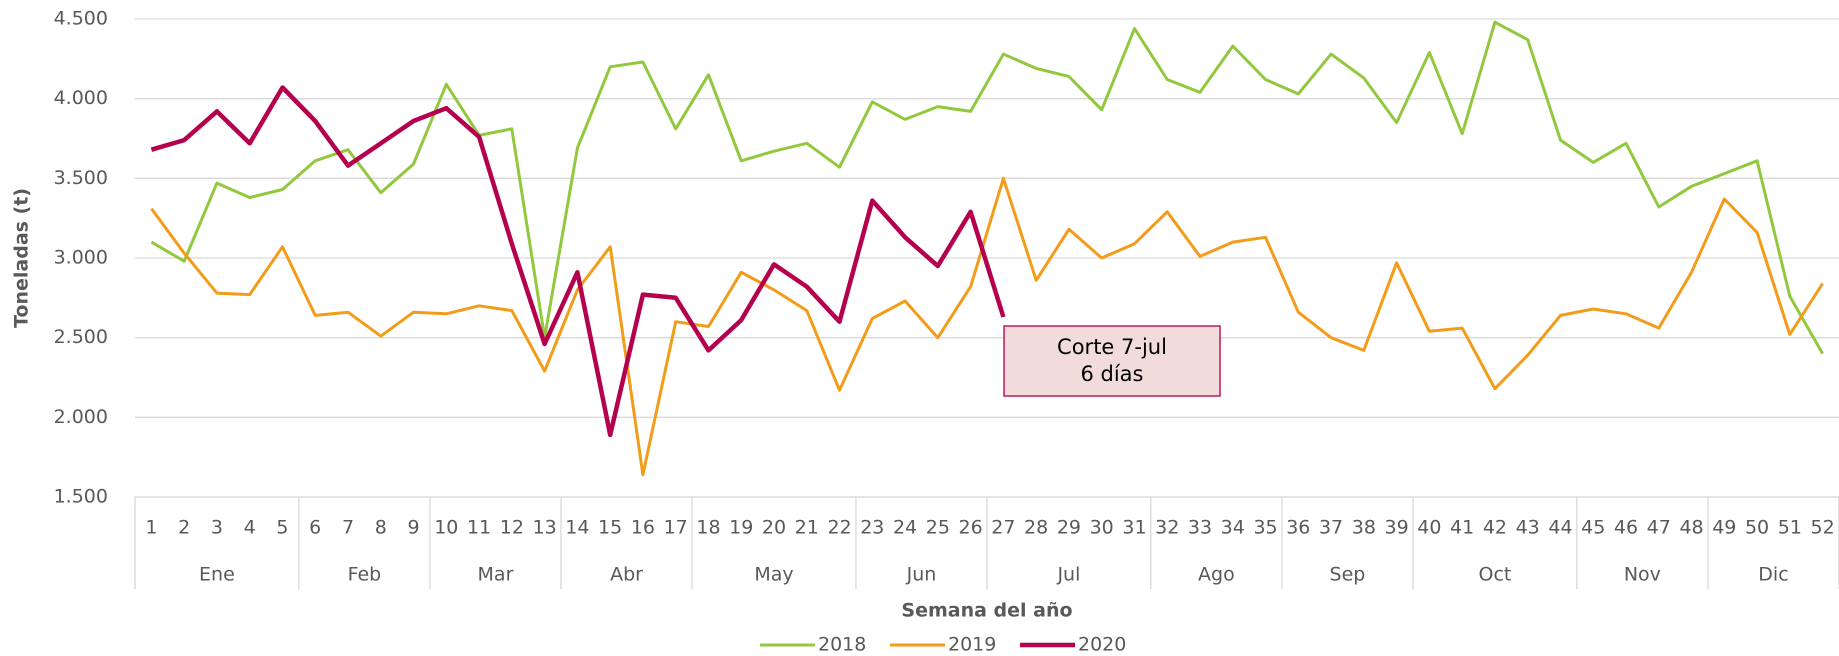  What do you see at coordinates (972, 645) in the screenshot?
I see `legend-label: 2019` at bounding box center [972, 645].